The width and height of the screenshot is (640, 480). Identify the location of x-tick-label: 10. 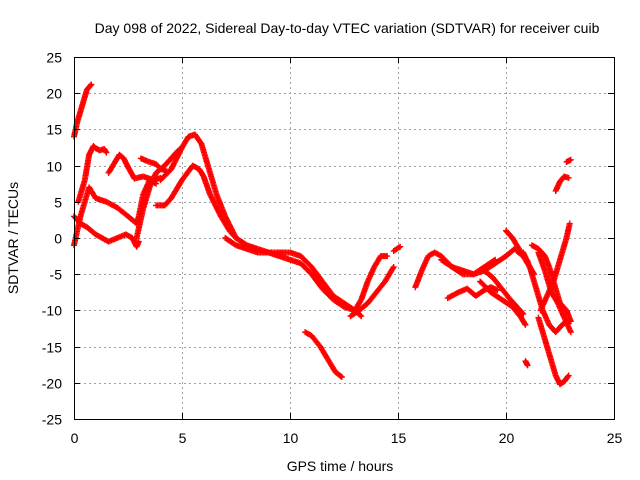
(291, 438).